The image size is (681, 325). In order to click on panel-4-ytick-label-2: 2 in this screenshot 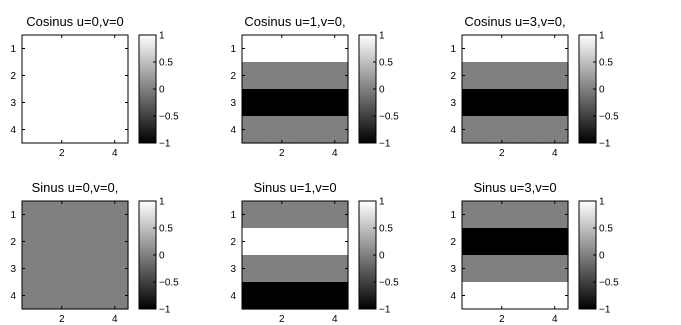, I will do `click(13, 242)`.